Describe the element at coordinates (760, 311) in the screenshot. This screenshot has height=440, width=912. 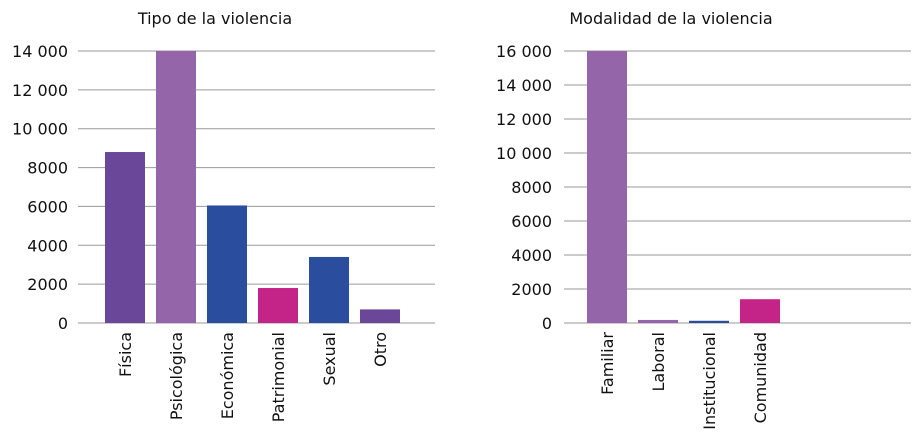
I see `bar-comunidad` at that location.